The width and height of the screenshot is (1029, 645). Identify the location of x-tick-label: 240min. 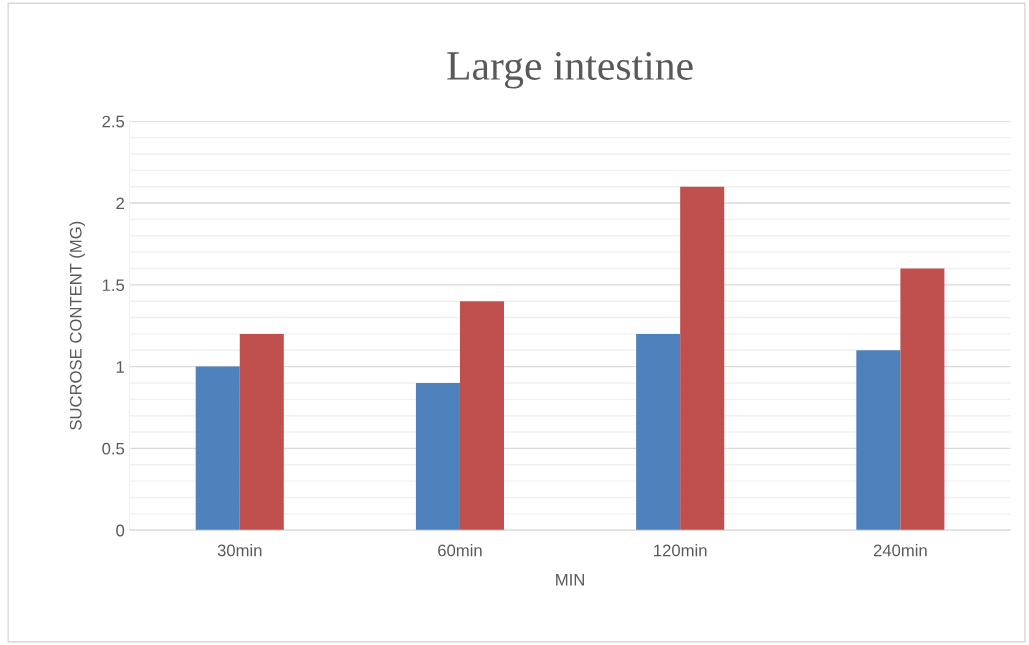
(900, 550).